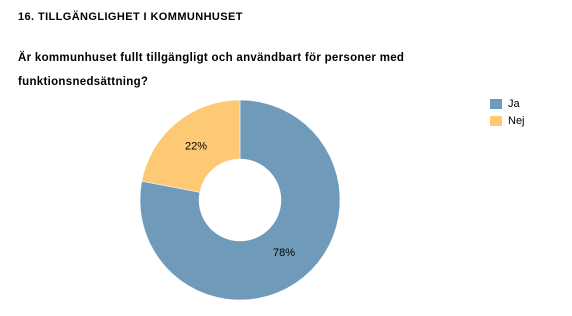  What do you see at coordinates (516, 121) in the screenshot?
I see `legend-label: Nej` at bounding box center [516, 121].